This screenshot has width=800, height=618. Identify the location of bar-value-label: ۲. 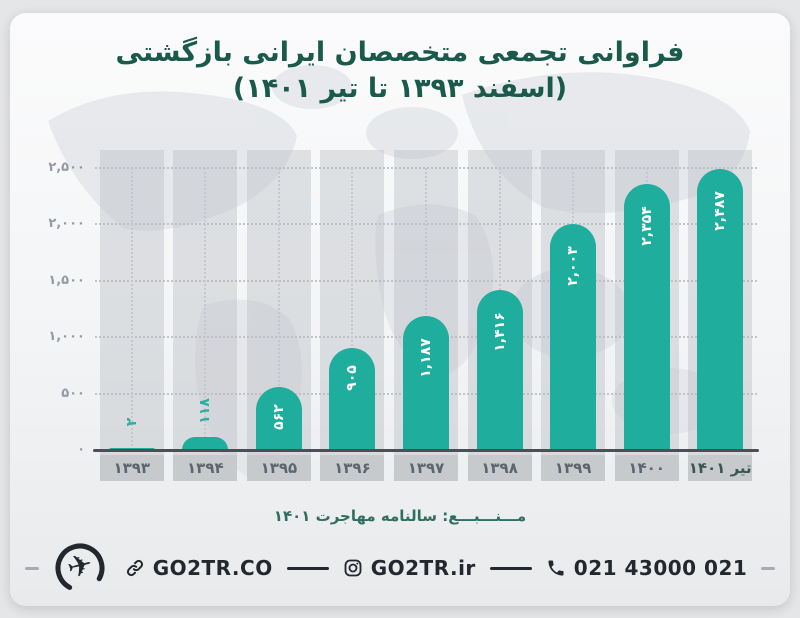
(131, 421).